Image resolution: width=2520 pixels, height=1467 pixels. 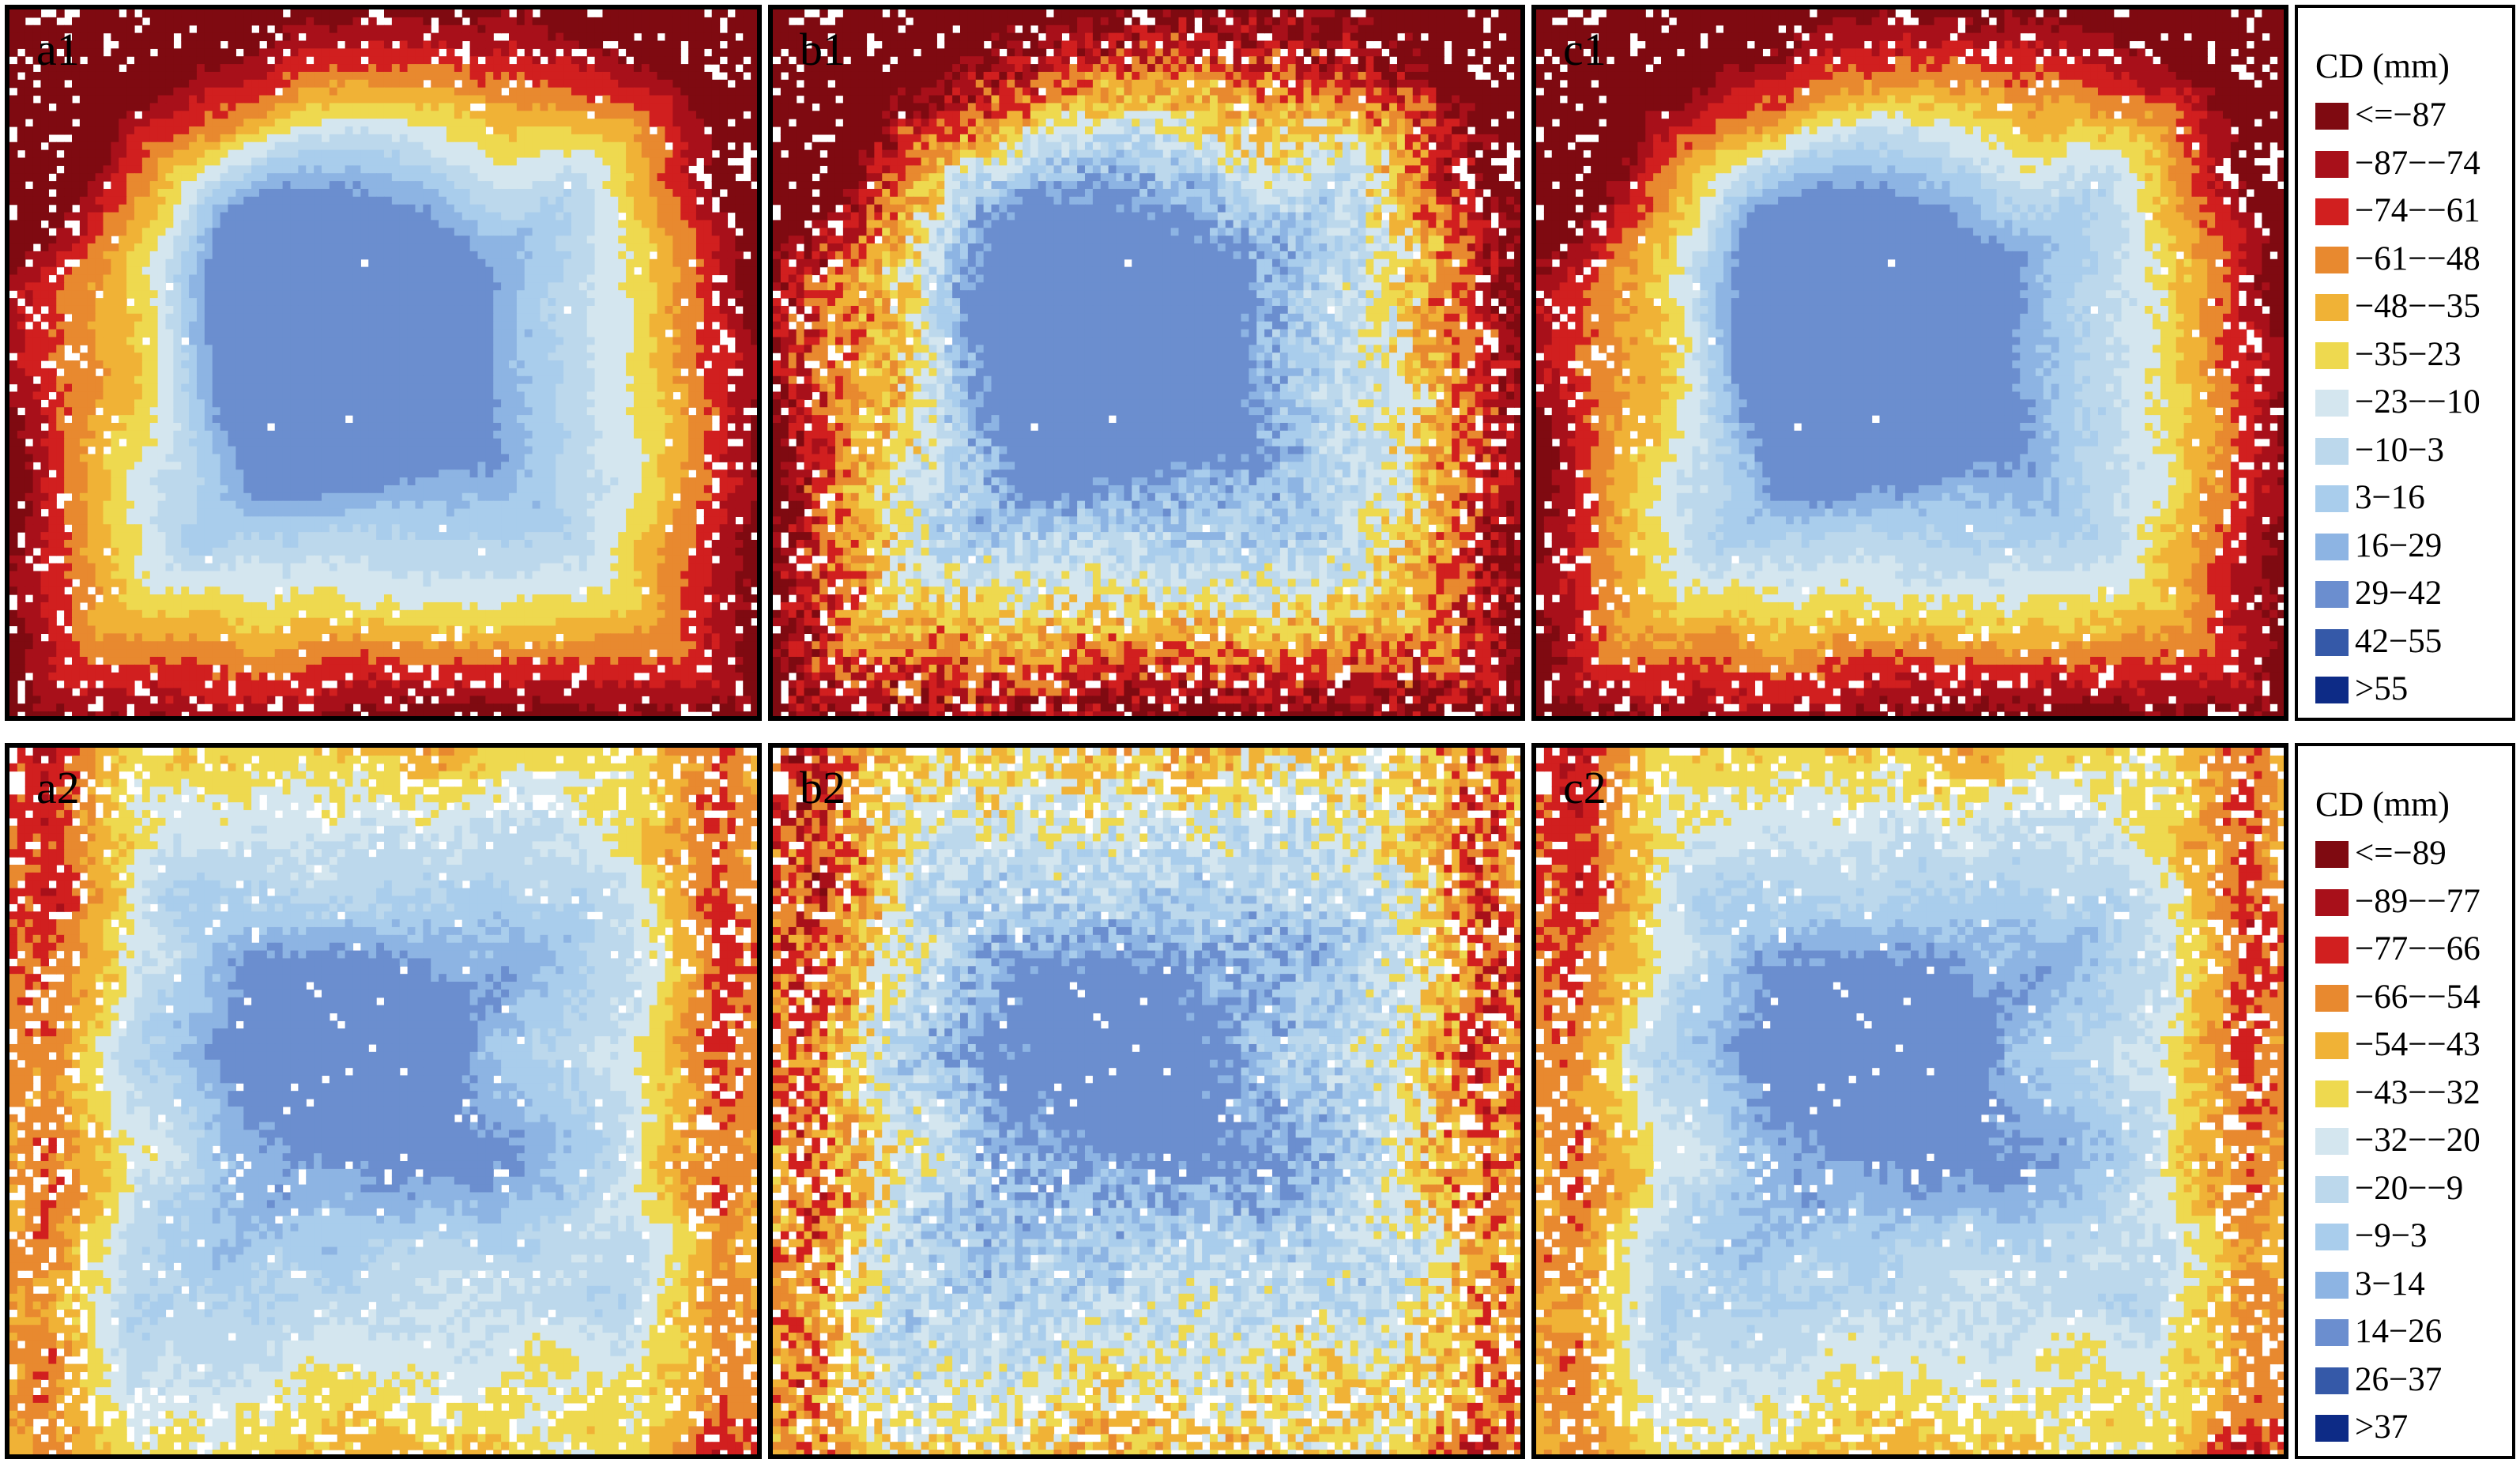 I want to click on legend-label: −23−−10, so click(x=2417, y=402).